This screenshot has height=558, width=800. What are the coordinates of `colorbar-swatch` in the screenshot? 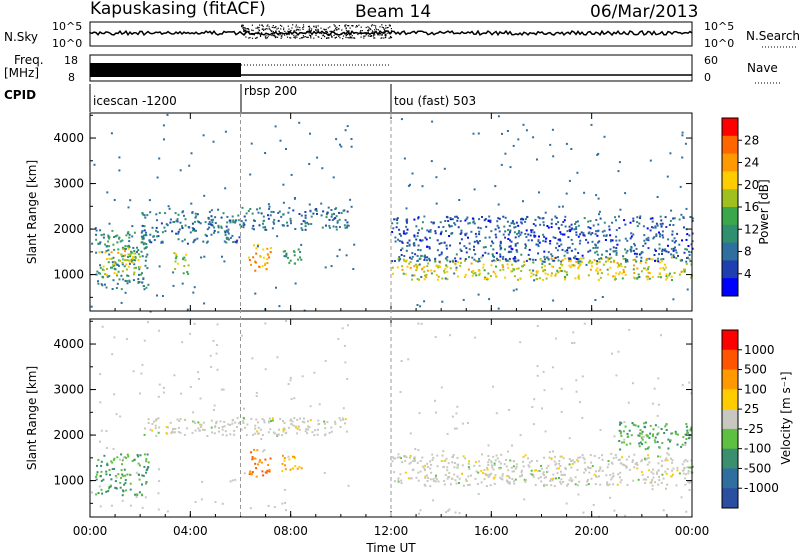 It's located at (730, 379).